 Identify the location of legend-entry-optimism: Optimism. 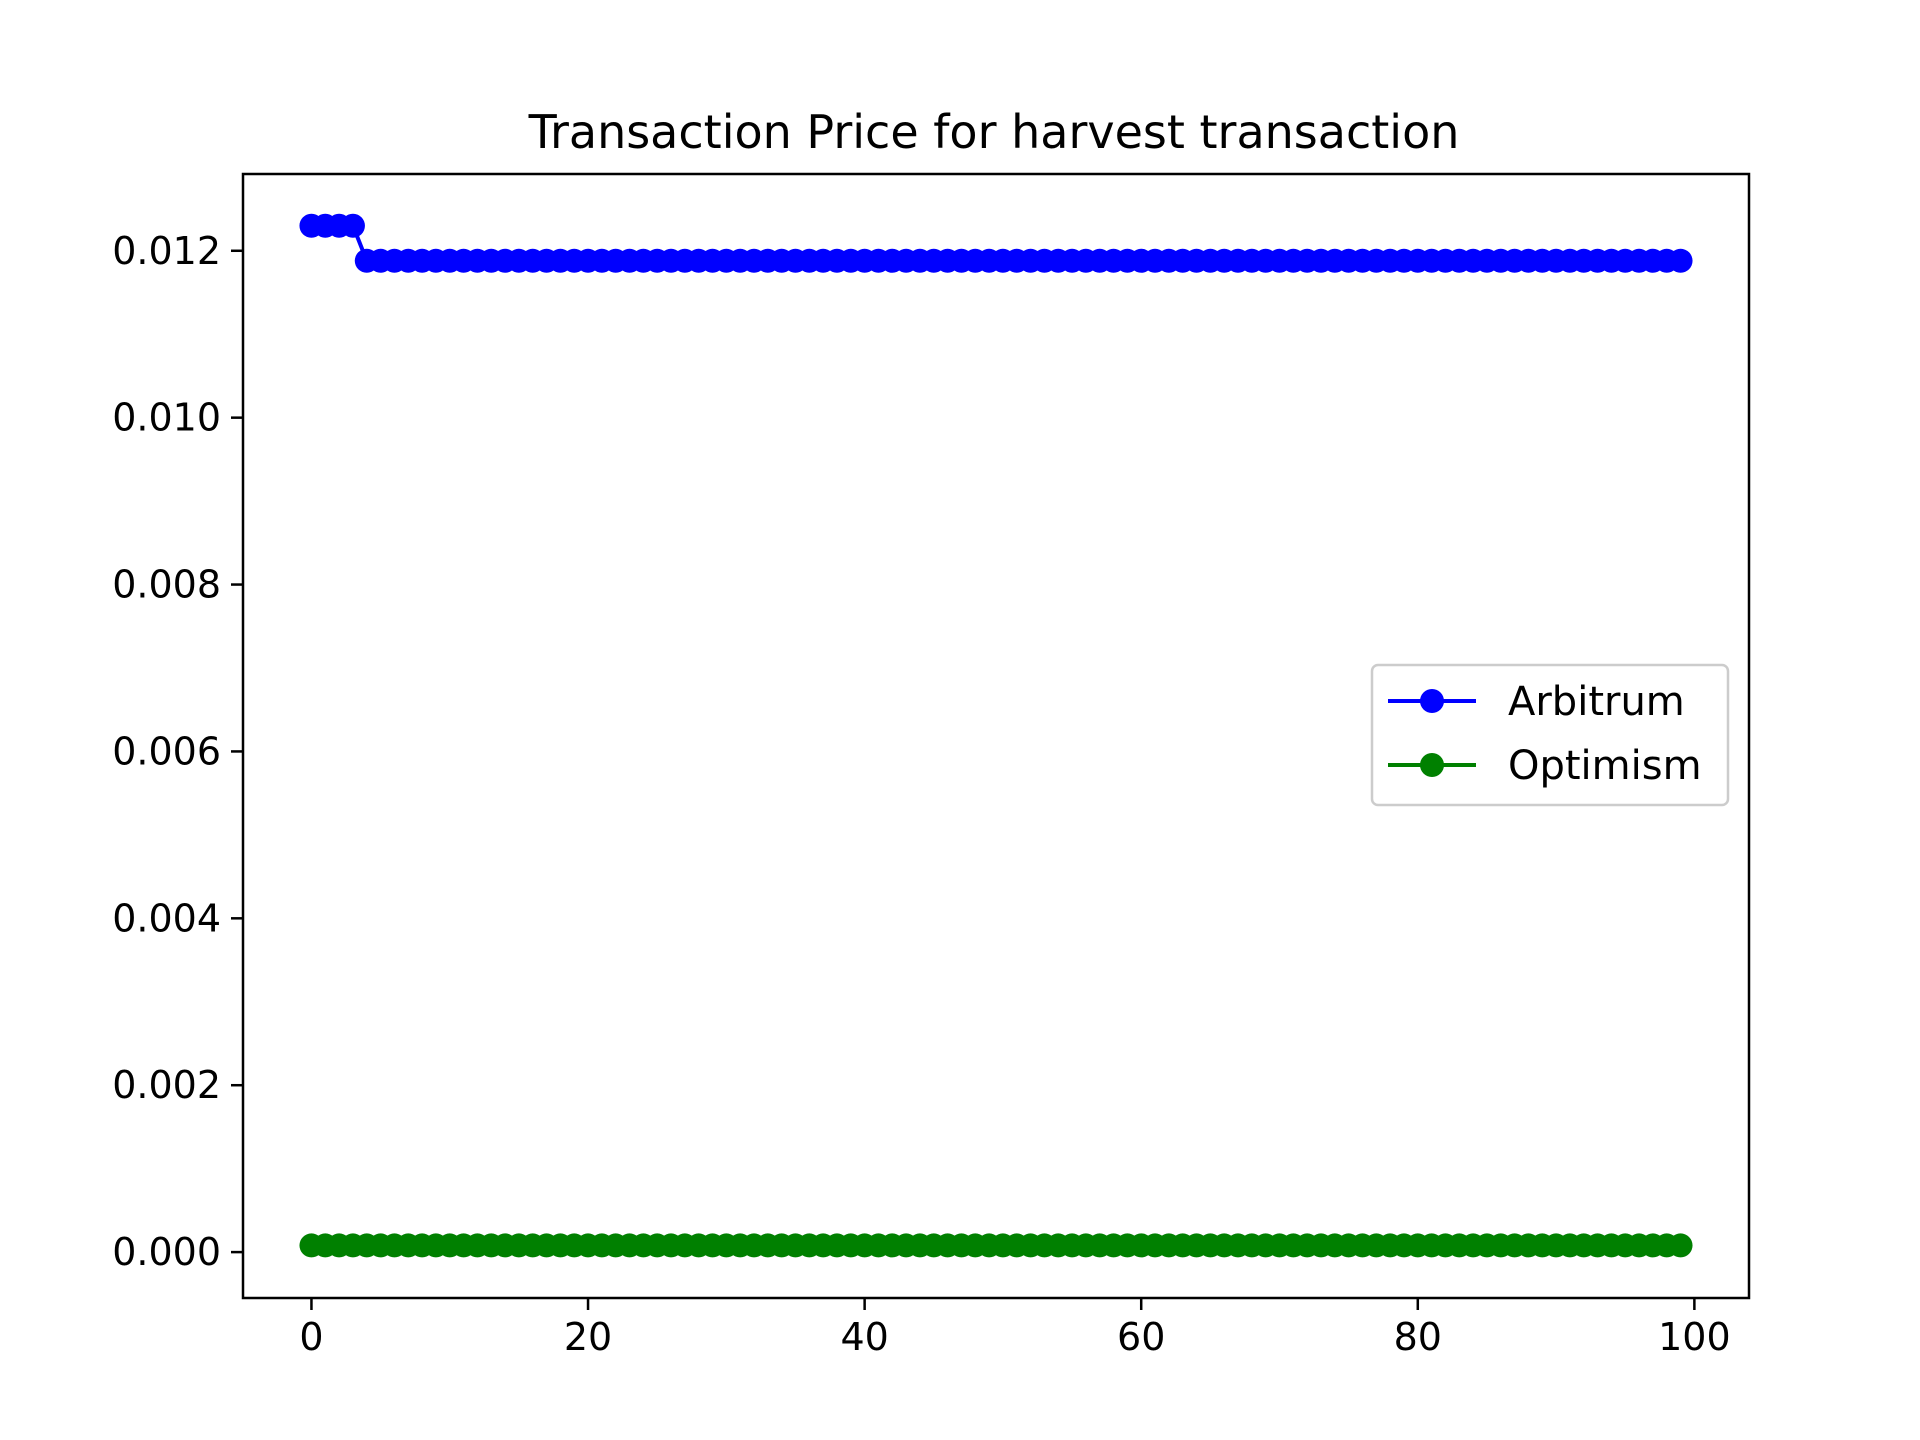
(1545, 766).